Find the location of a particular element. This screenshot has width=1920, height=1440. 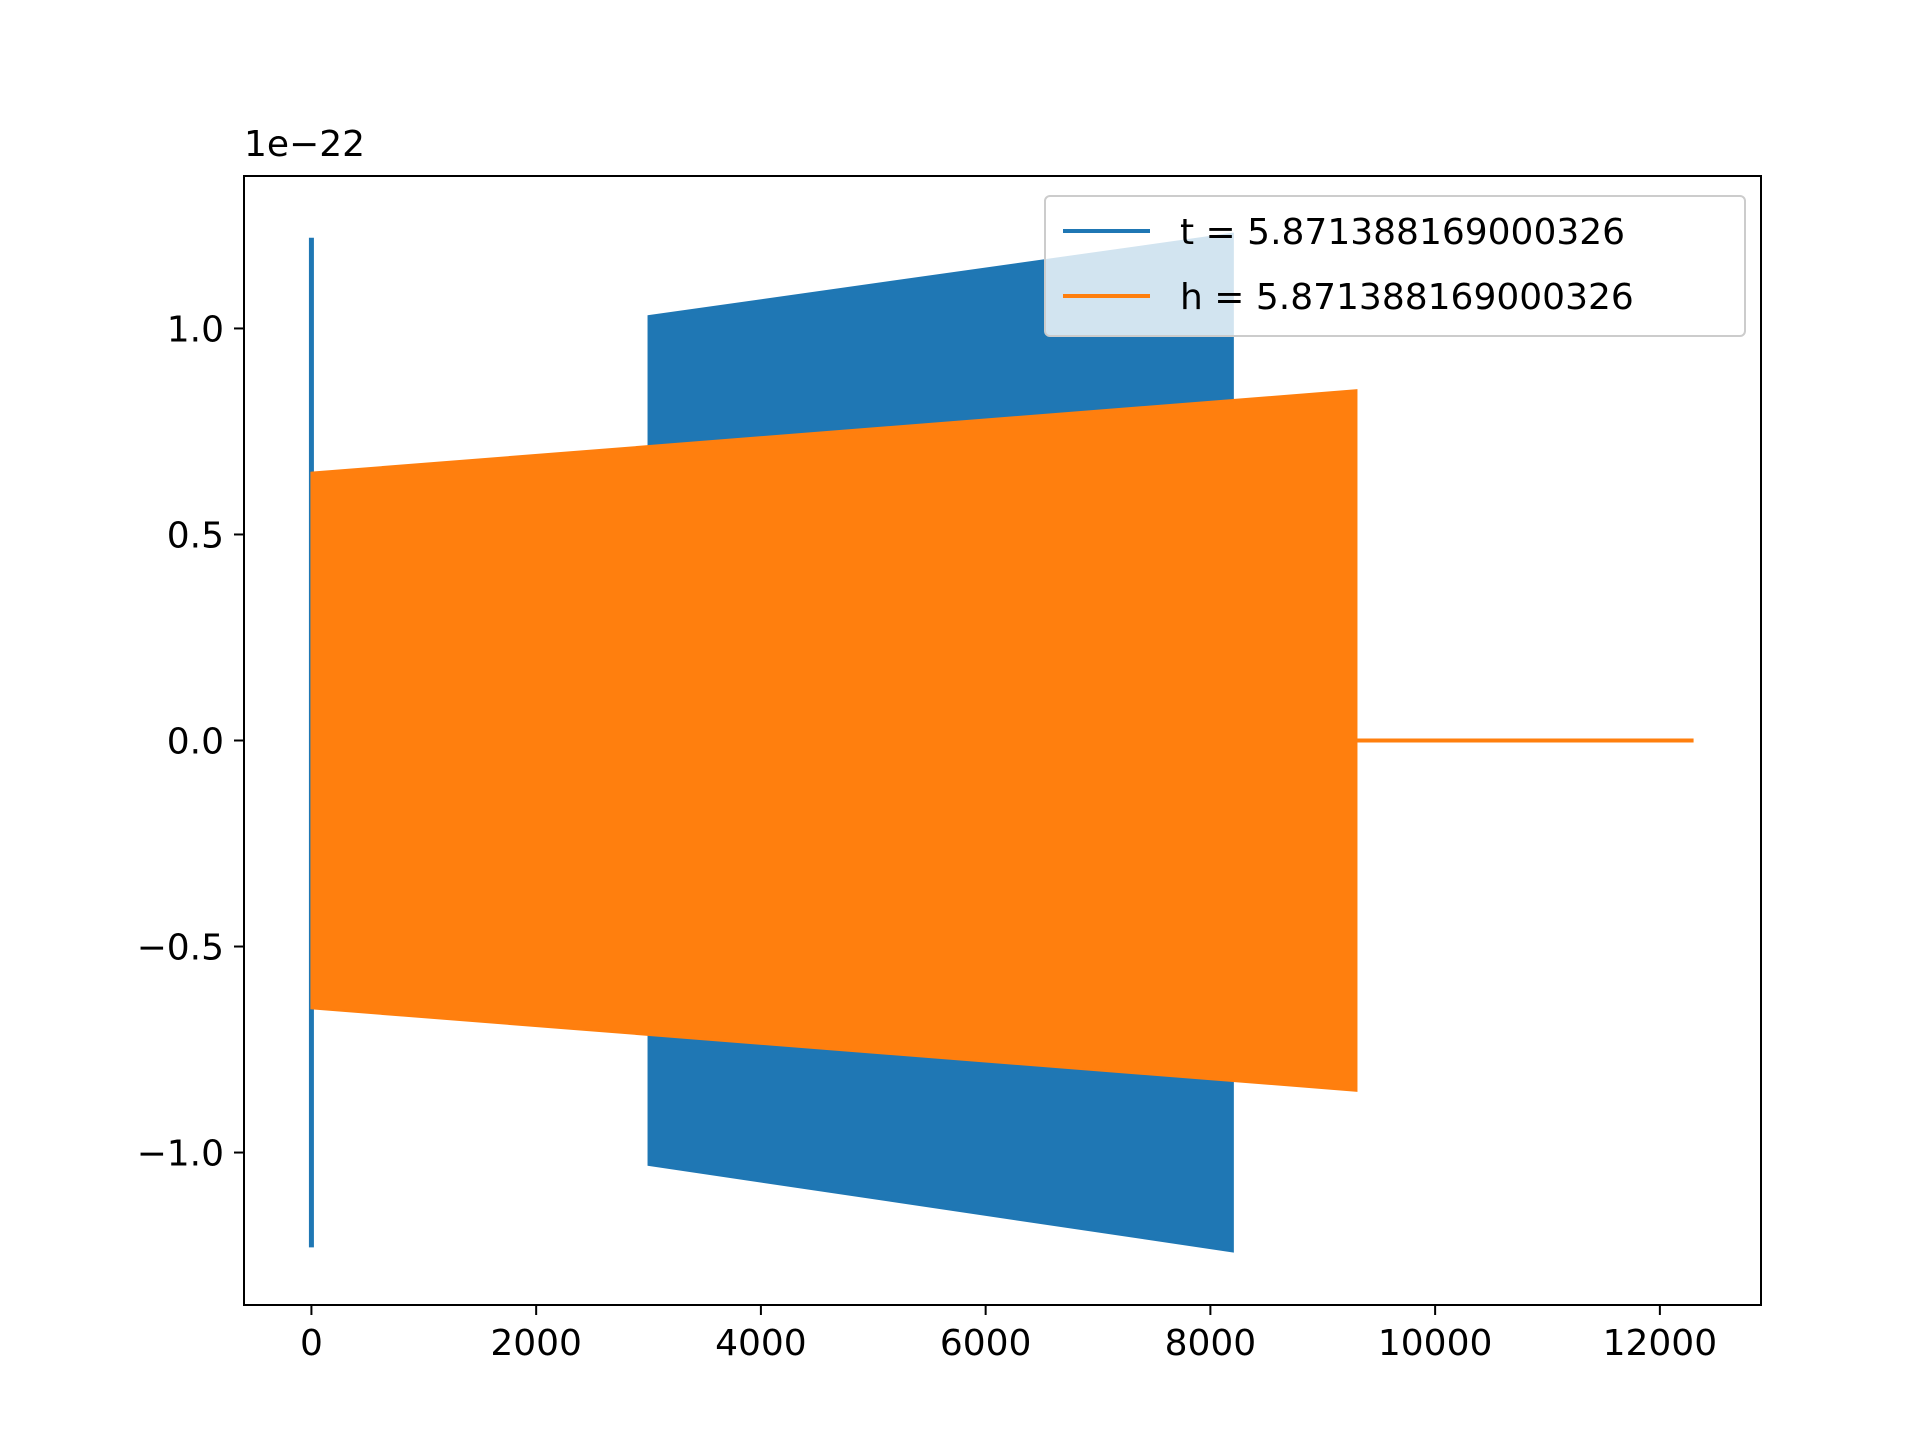

y-tick-label: 1.0 is located at coordinates (195, 329).